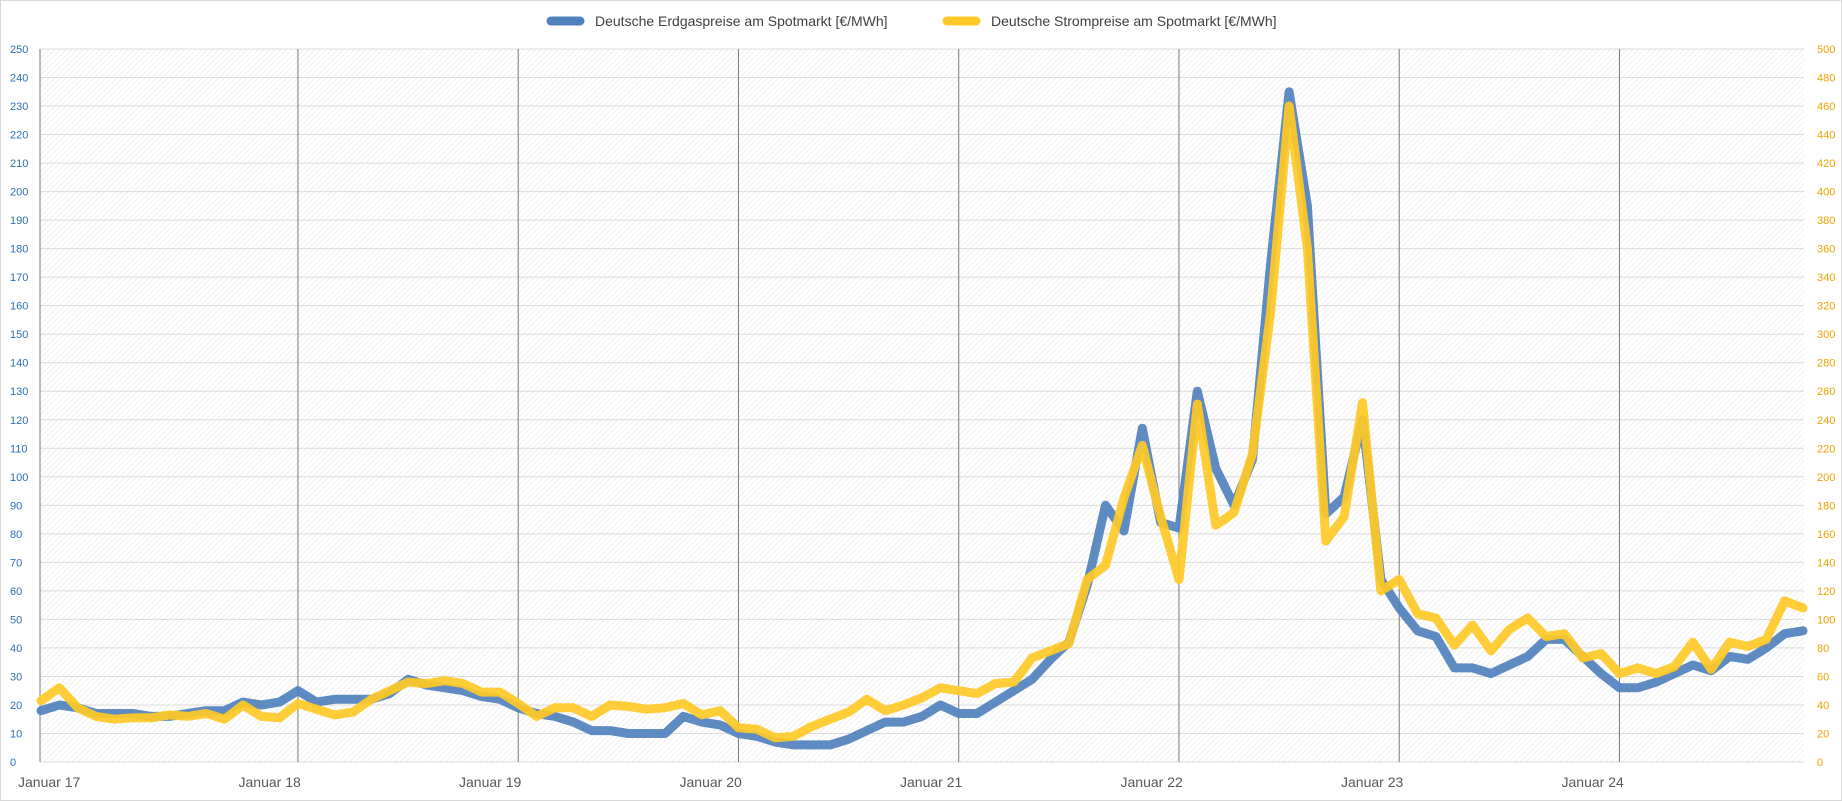 This screenshot has width=1842, height=801. What do you see at coordinates (19, 307) in the screenshot?
I see `left-tick-label: 160` at bounding box center [19, 307].